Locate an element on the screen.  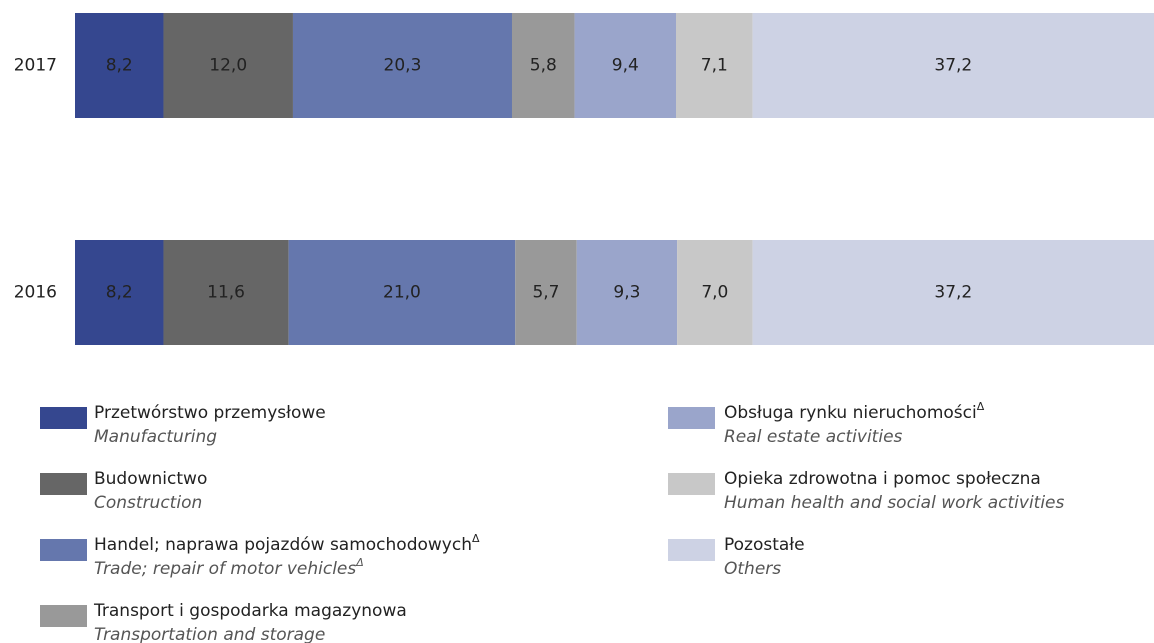
legend-label-text: Opieka zdrowotna i pomoc społeczna is located at coordinates (882, 479).